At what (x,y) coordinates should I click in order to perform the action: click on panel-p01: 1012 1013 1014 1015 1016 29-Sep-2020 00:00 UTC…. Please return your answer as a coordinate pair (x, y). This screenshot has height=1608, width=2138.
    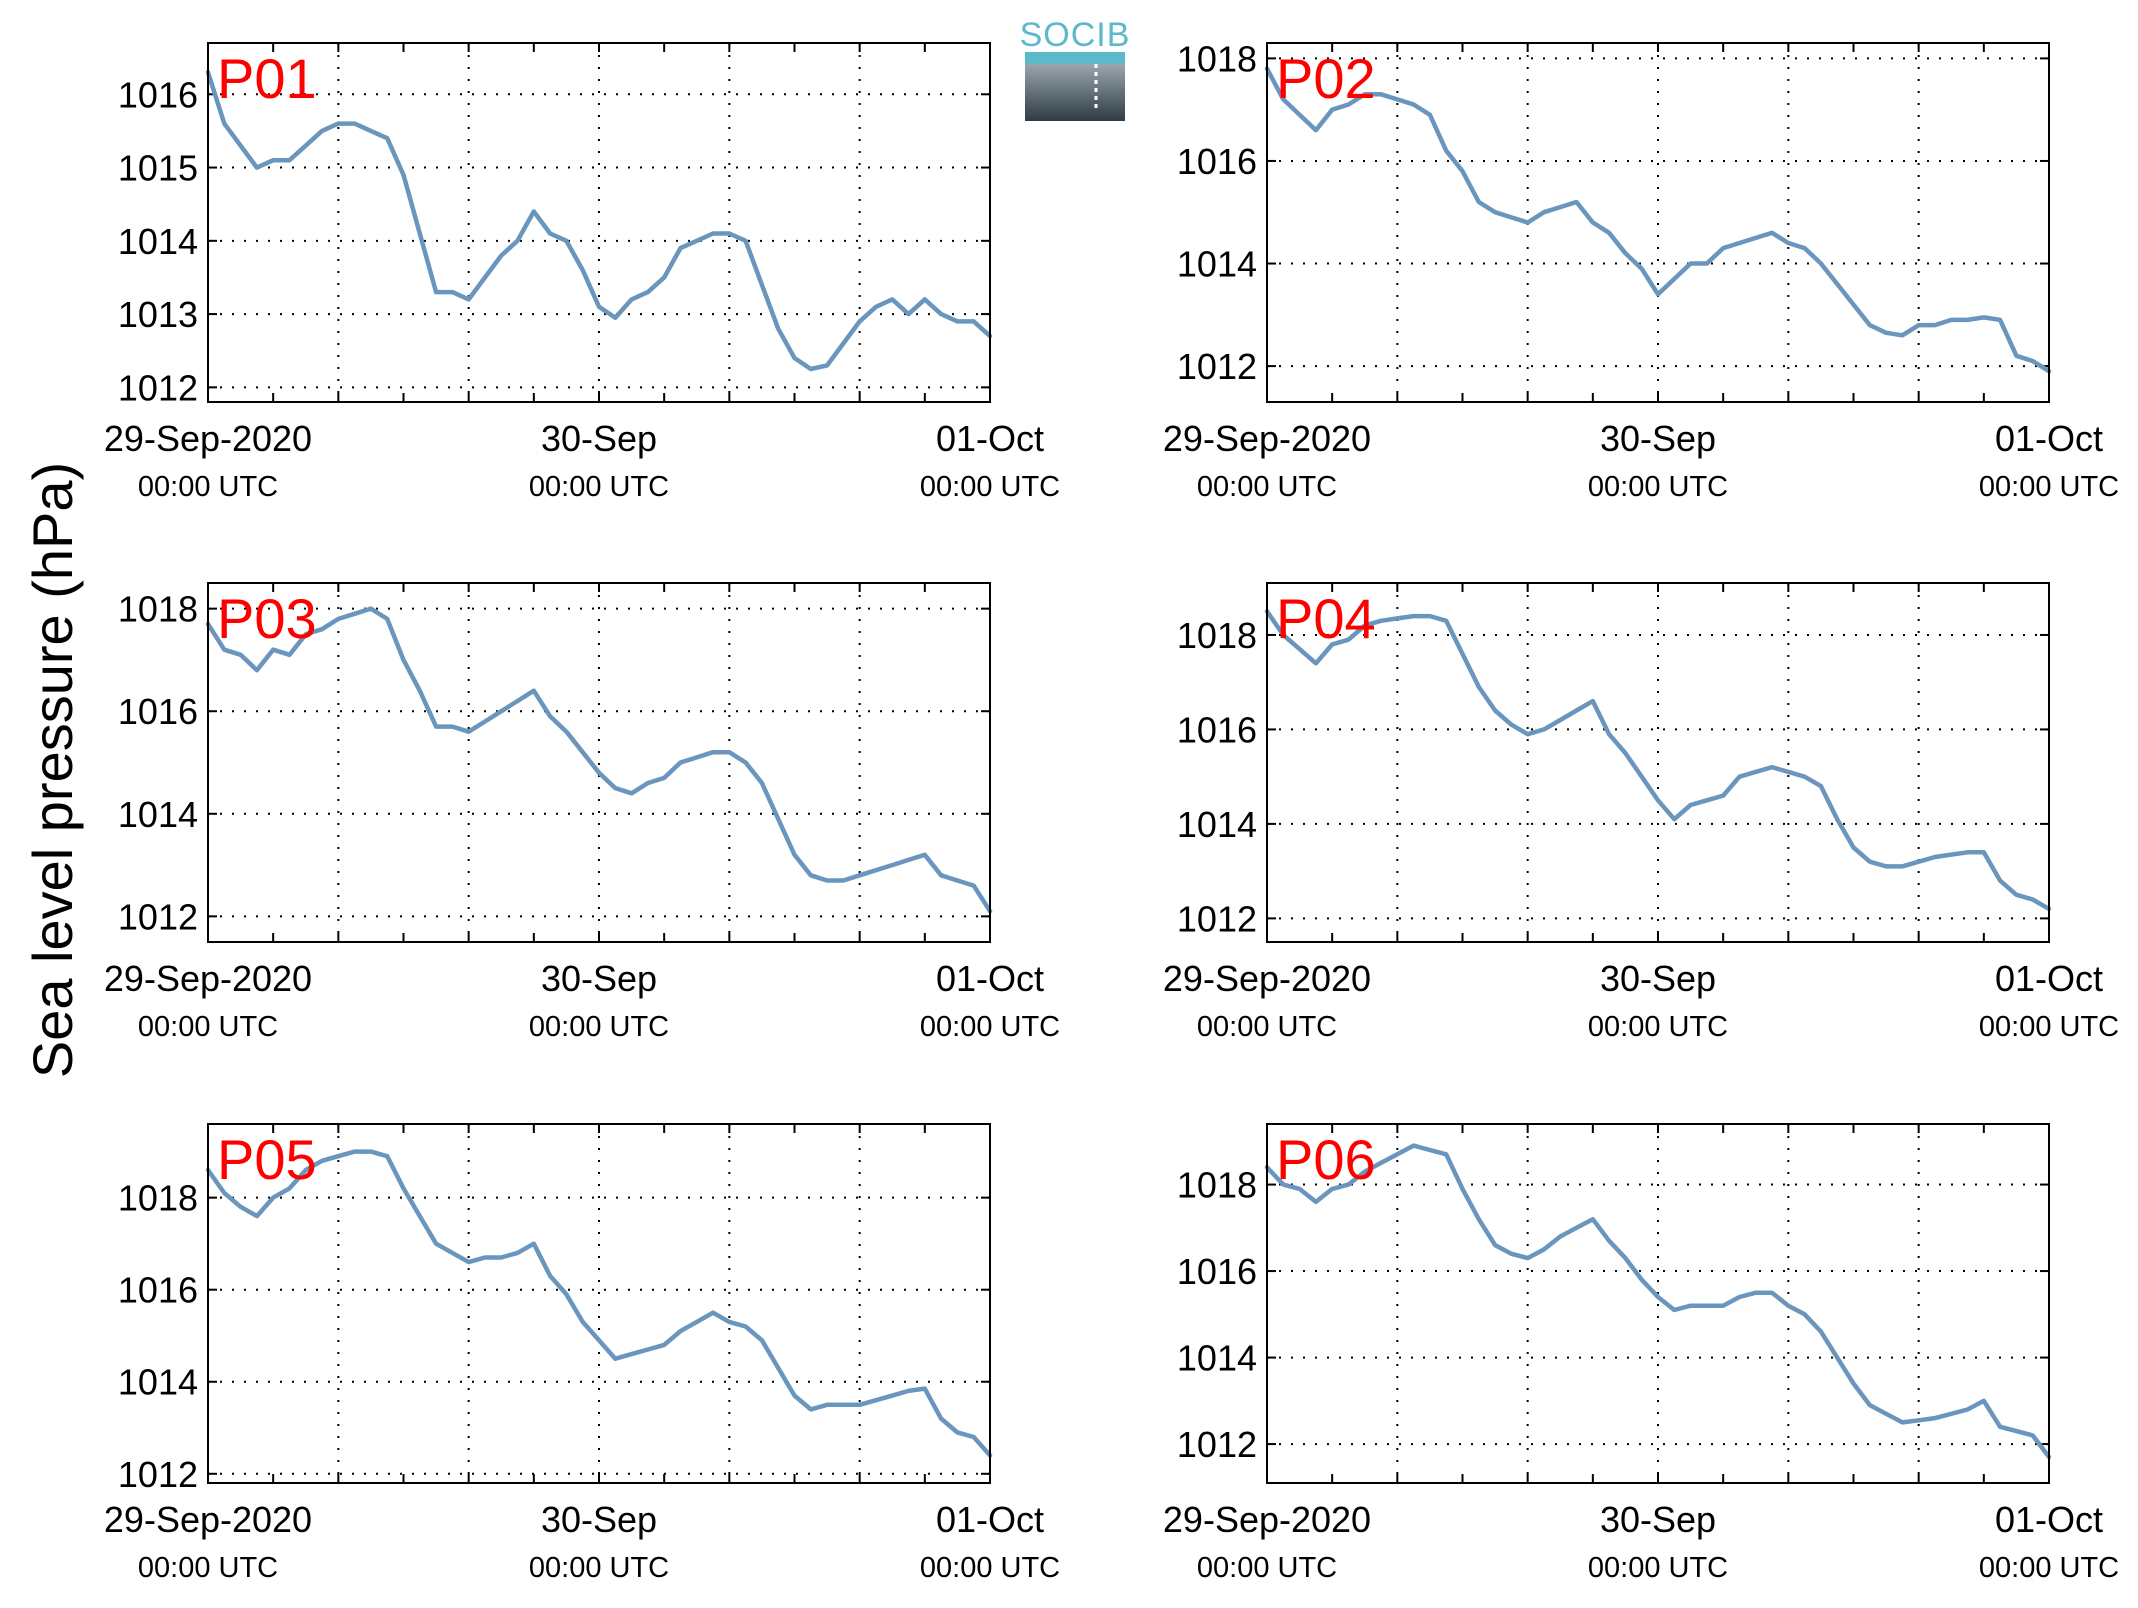
    Looking at the image, I should click on (582, 272).